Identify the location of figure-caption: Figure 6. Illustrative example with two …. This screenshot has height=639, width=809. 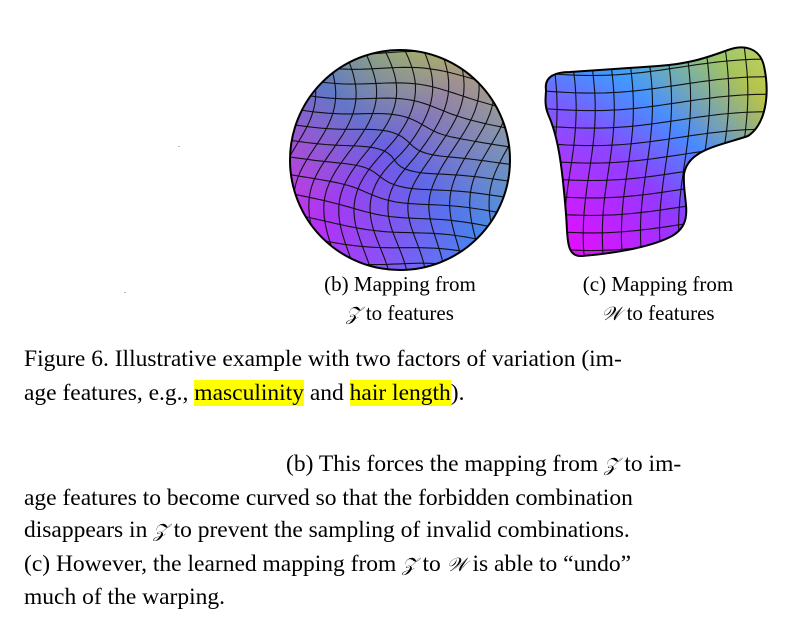
(404, 376).